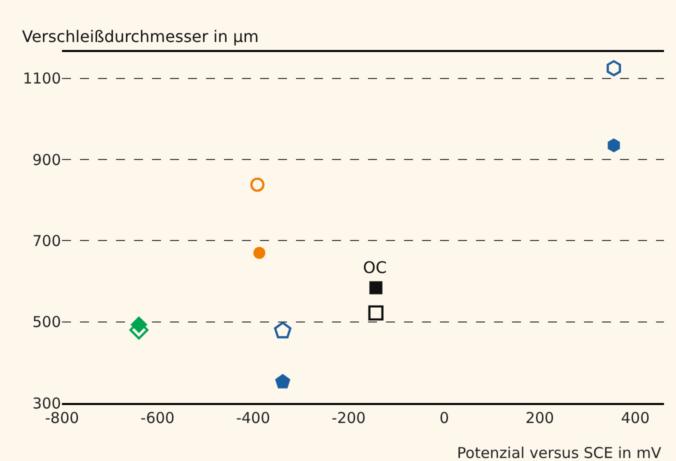 Image resolution: width=676 pixels, height=461 pixels. Describe the element at coordinates (375, 267) in the screenshot. I see `annotation: OC` at that location.